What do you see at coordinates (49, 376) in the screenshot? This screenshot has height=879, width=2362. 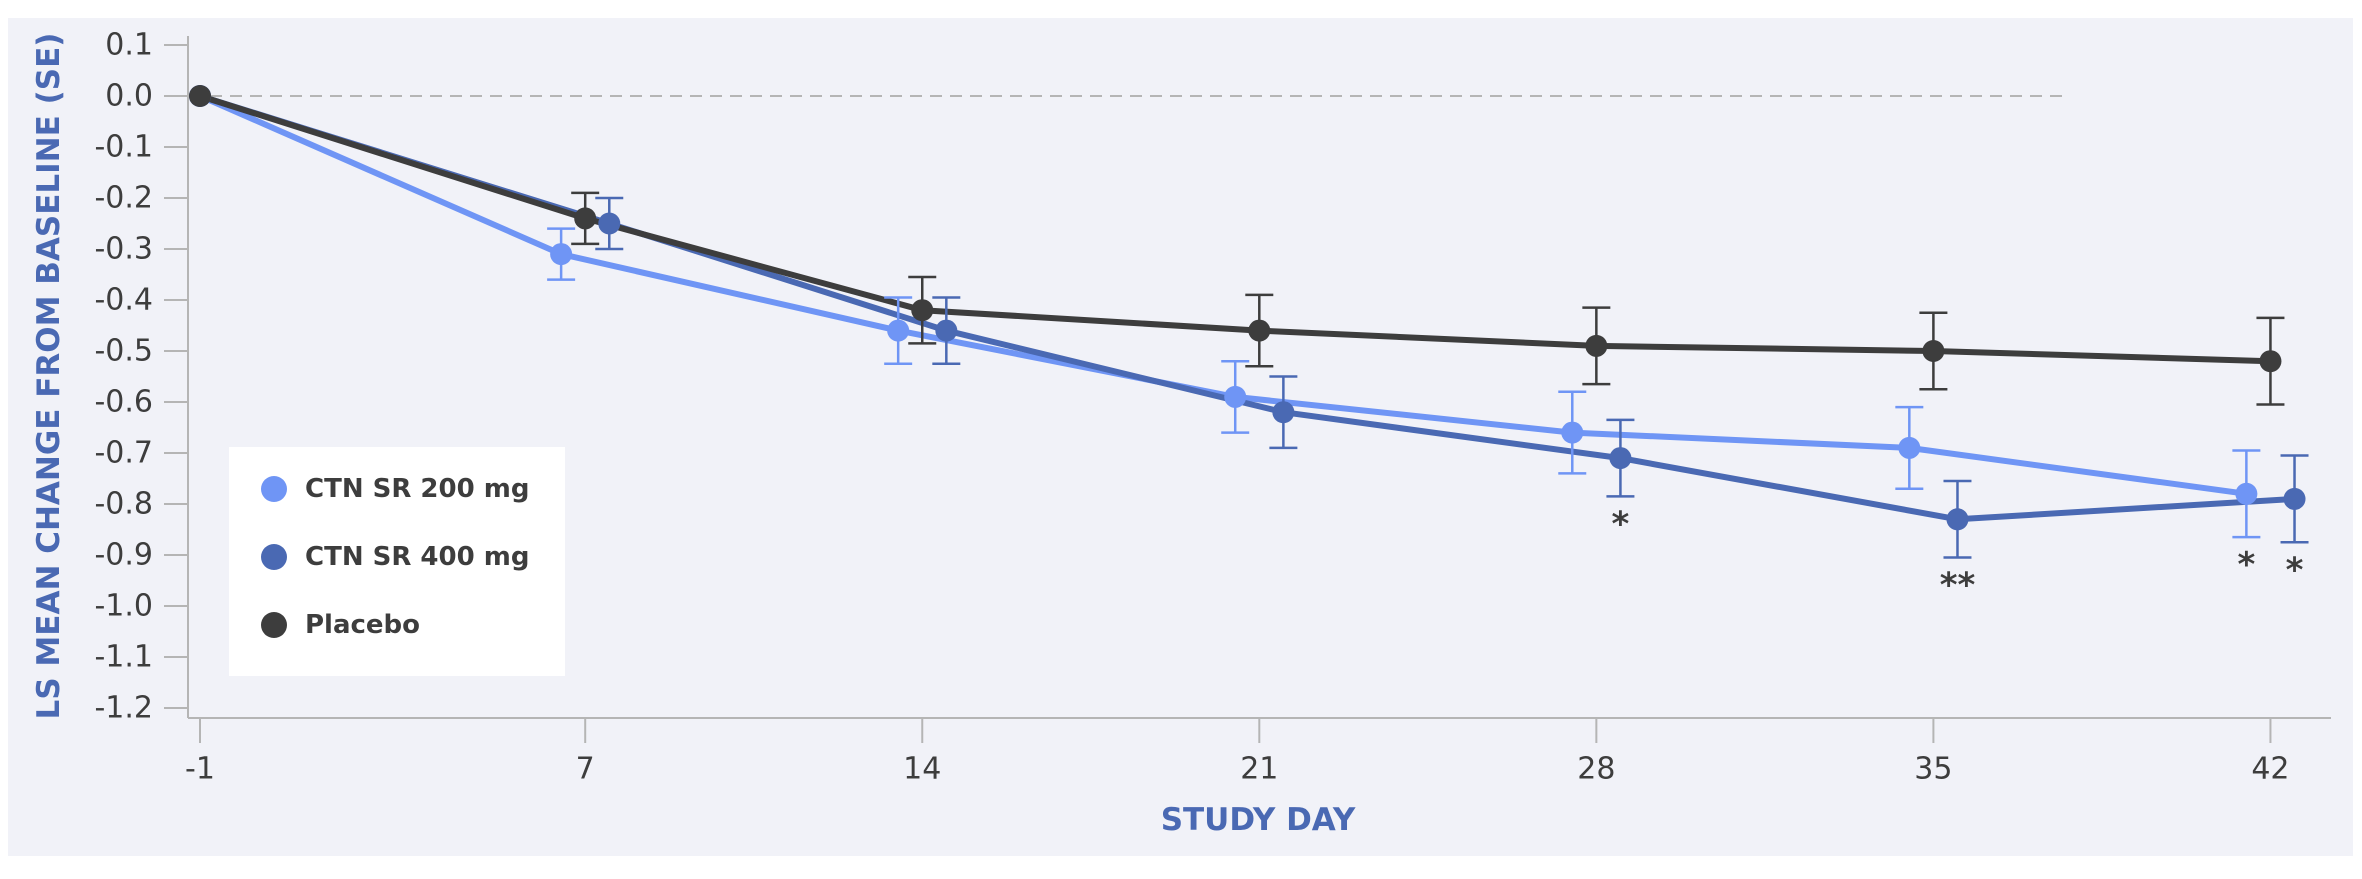 I see `y-axis-title: LS MEAN CHANGE FROM BASELINE (SE)` at bounding box center [49, 376].